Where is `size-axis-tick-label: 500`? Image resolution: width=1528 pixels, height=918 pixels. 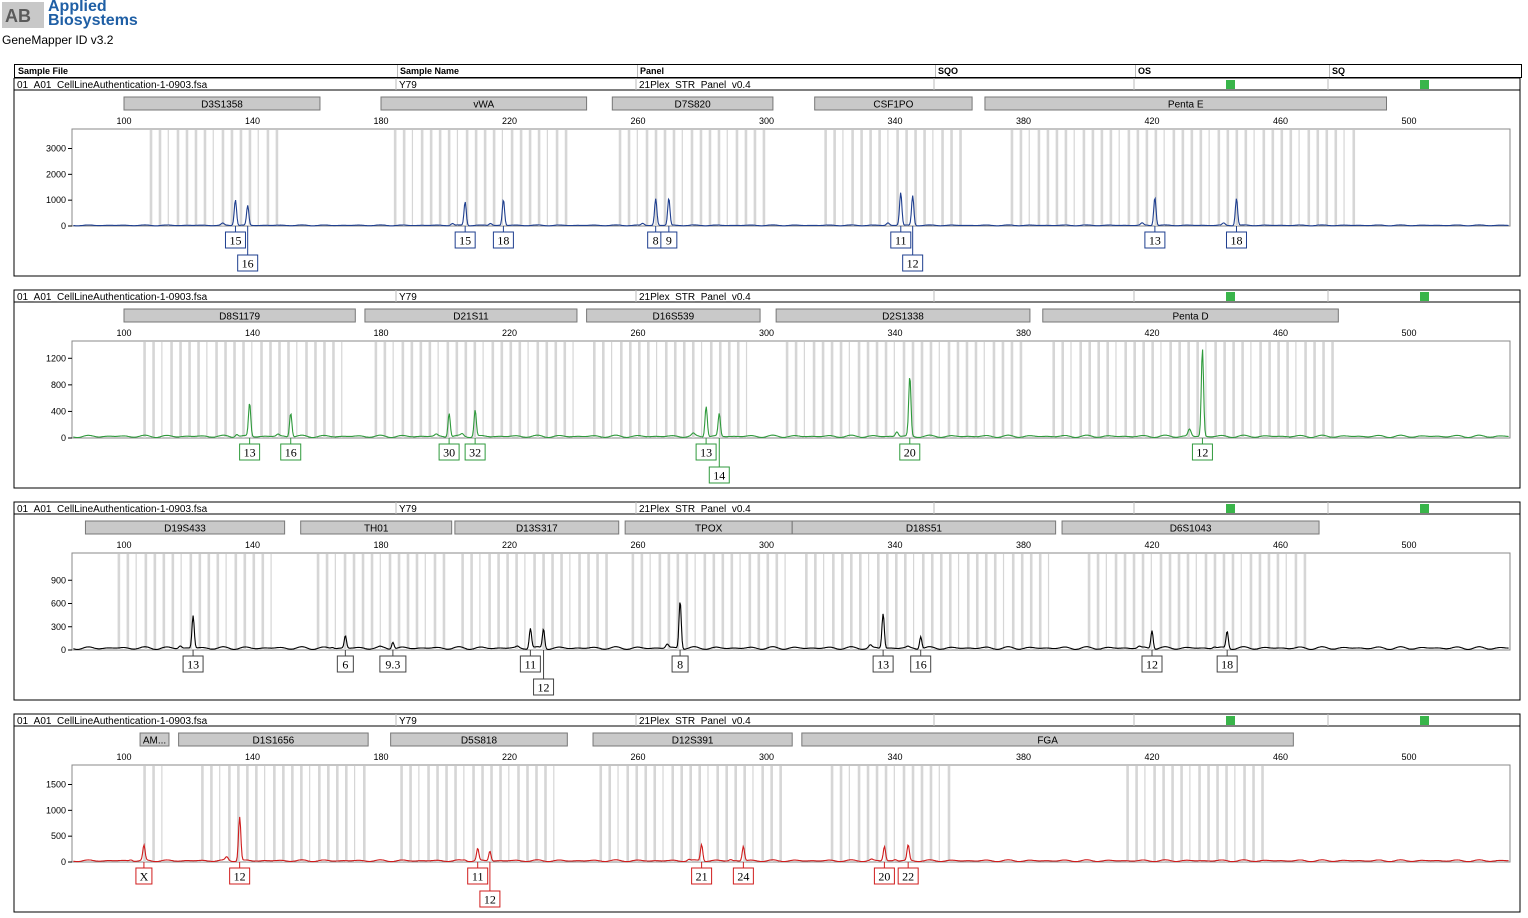
size-axis-tick-label: 500 is located at coordinates (1408, 121).